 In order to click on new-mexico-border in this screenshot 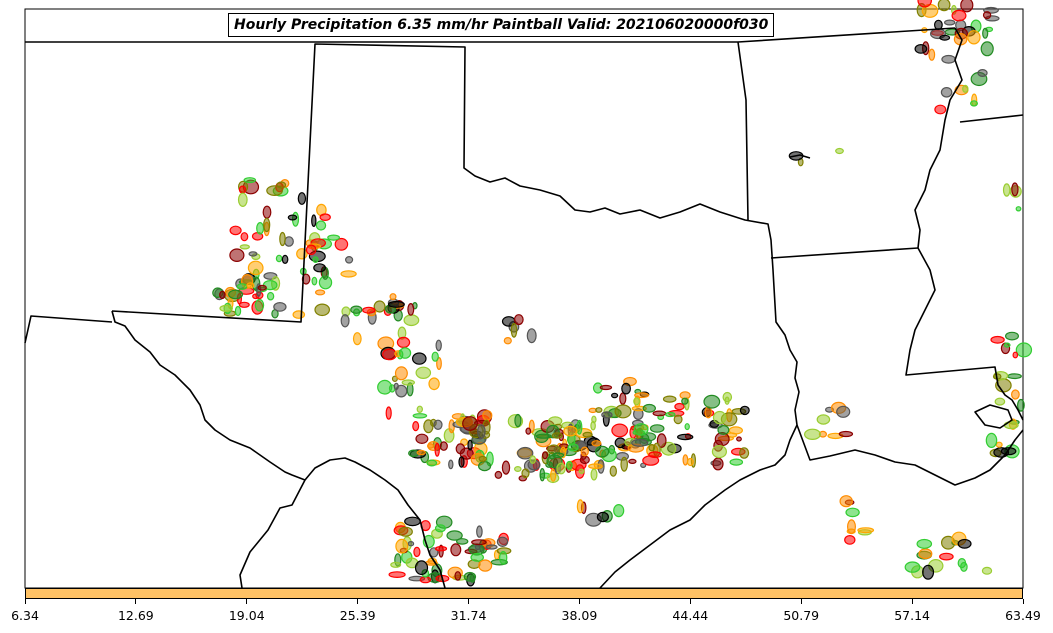, I will do `click(68, 329)`.